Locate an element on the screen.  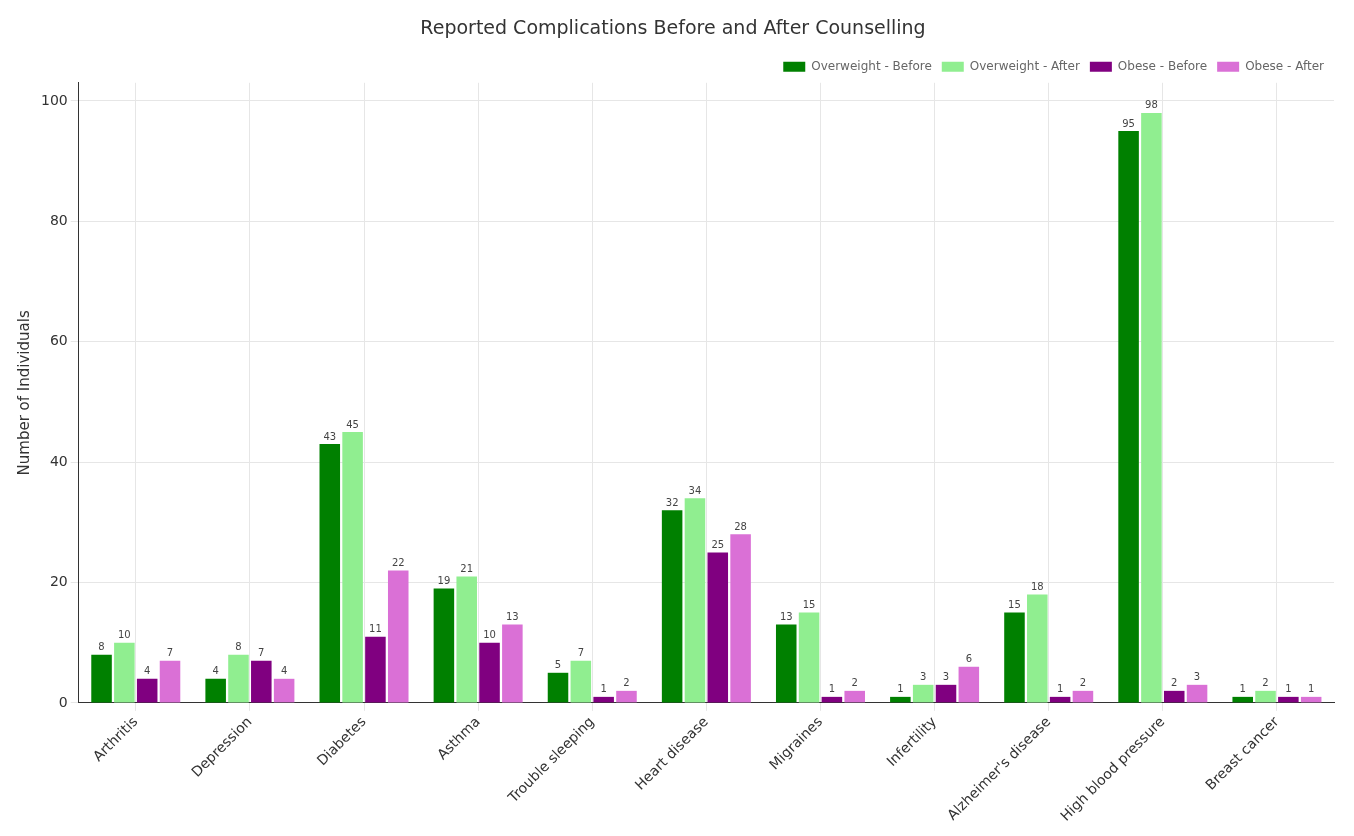
data-label: 11 is located at coordinates (375, 629).